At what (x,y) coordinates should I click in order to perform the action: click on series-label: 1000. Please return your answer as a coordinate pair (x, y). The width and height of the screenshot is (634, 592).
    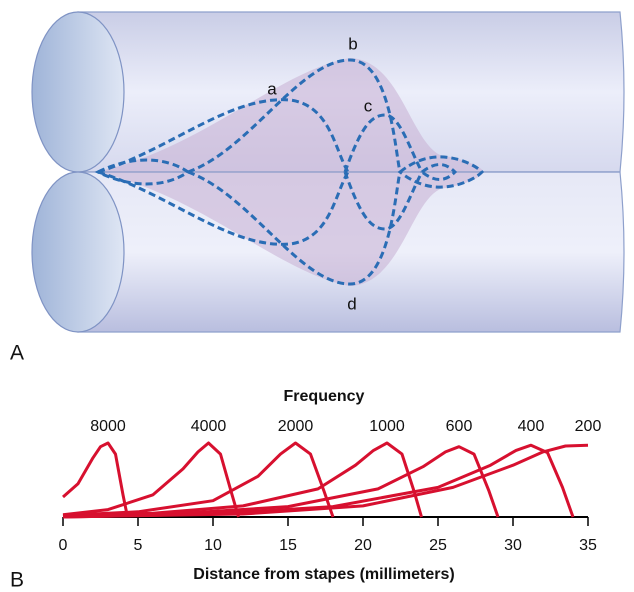
    Looking at the image, I should click on (387, 426).